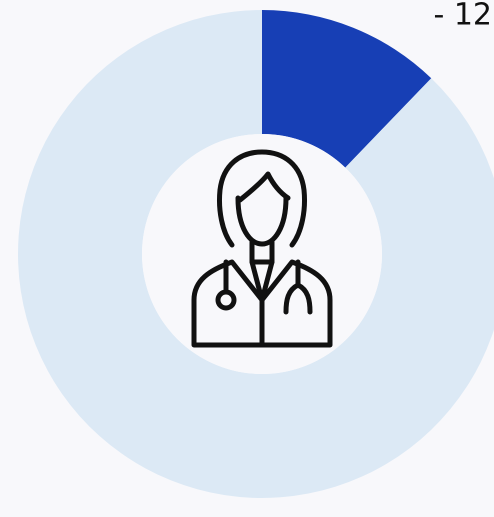 The height and width of the screenshot is (517, 494). Describe the element at coordinates (347, 89) in the screenshot. I see `donut-segment` at that location.